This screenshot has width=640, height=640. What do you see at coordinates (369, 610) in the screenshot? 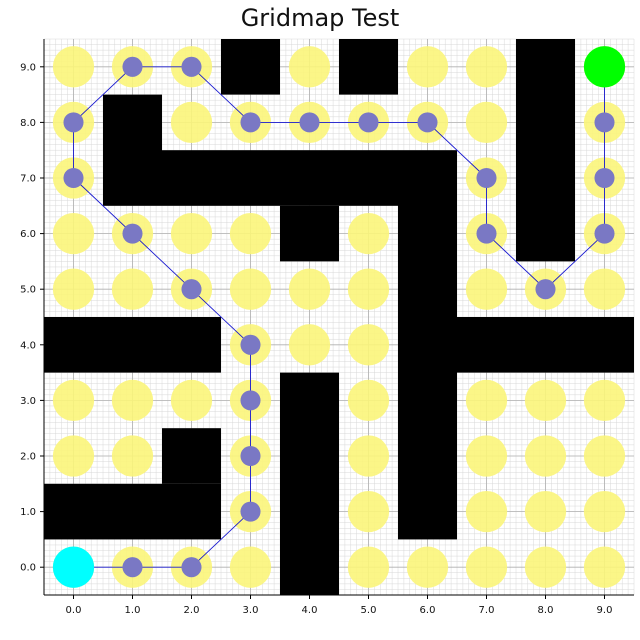
I see `x-tick-label: 5.0` at bounding box center [369, 610].